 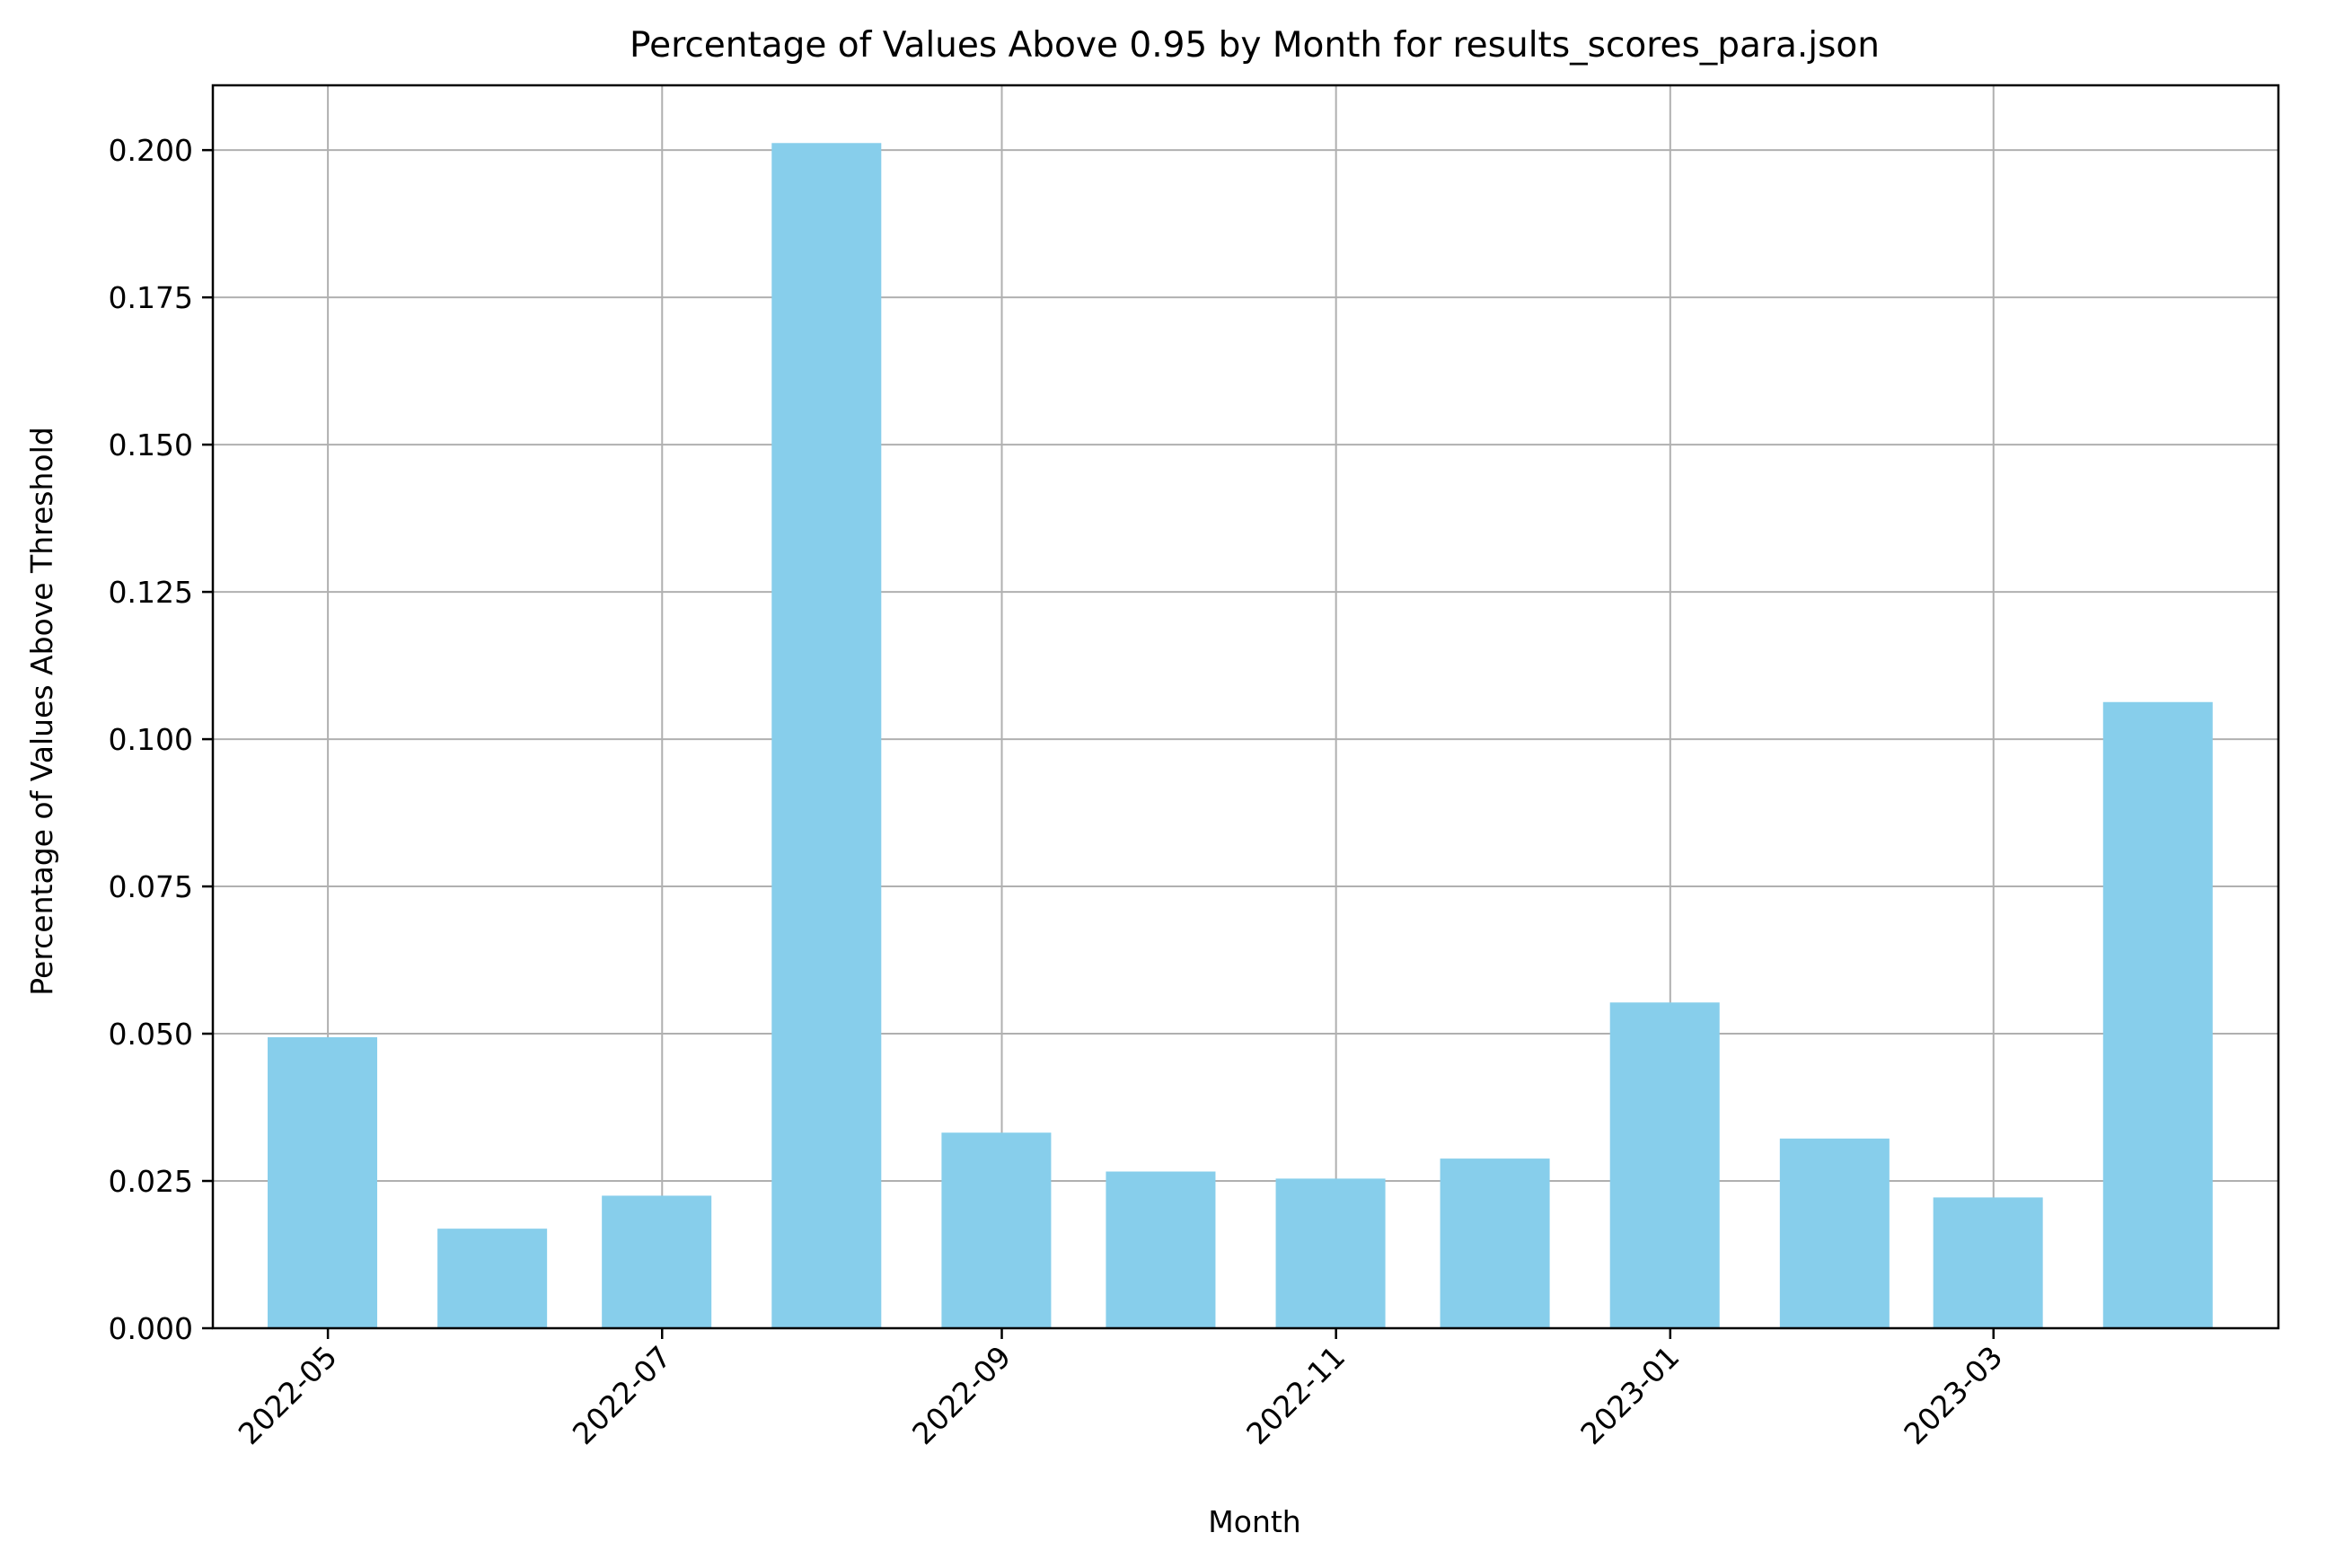 What do you see at coordinates (151, 1034) in the screenshot?
I see `y-tick-label: 0.050` at bounding box center [151, 1034].